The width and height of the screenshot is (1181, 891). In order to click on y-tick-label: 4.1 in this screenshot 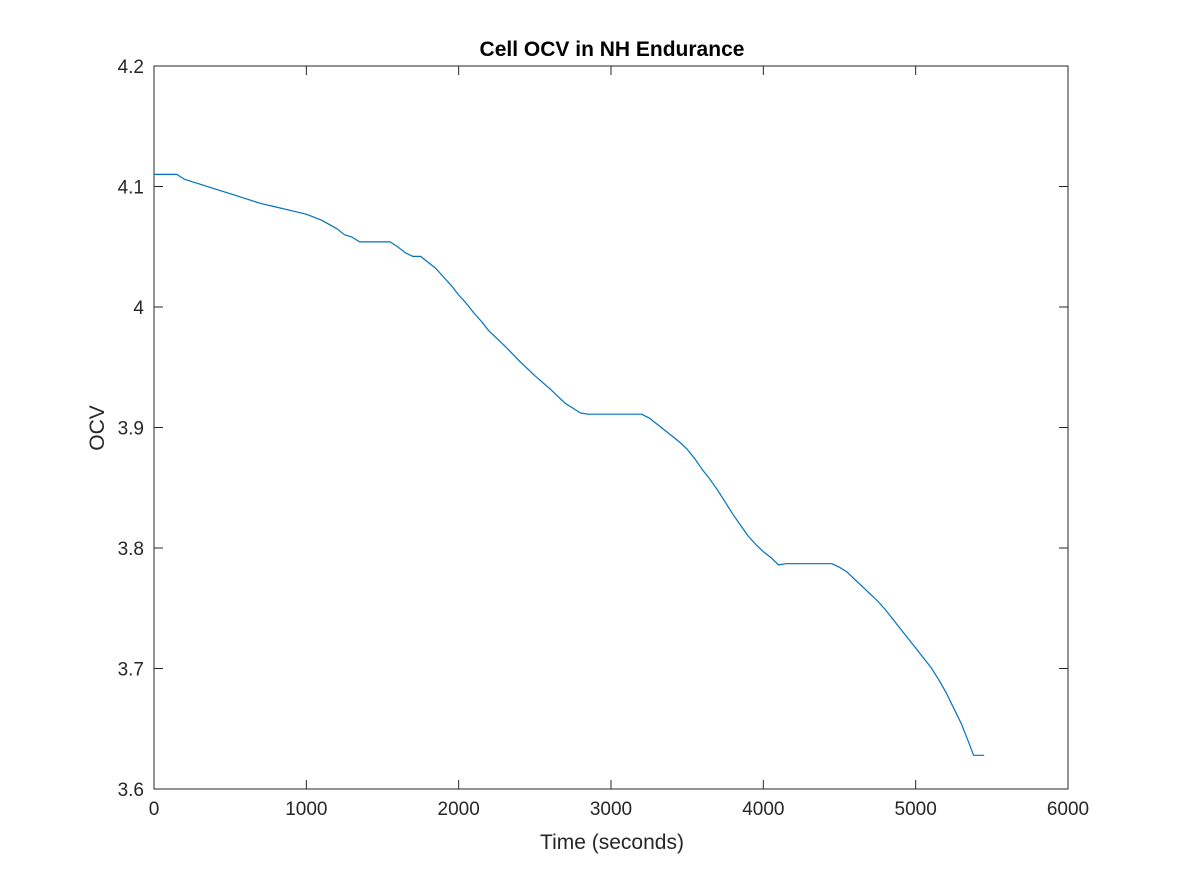, I will do `click(131, 188)`.